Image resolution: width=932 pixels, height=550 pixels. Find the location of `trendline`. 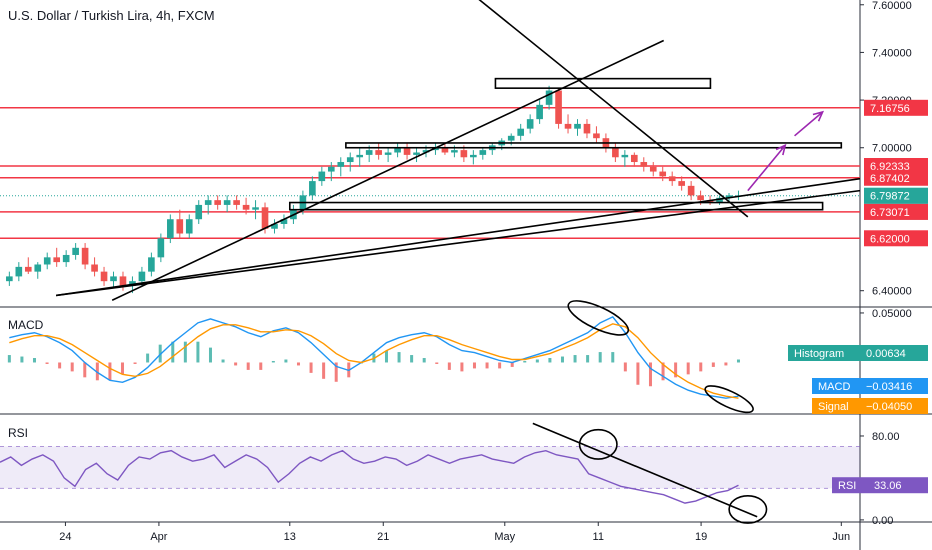

trendline is located at coordinates (613, 109).